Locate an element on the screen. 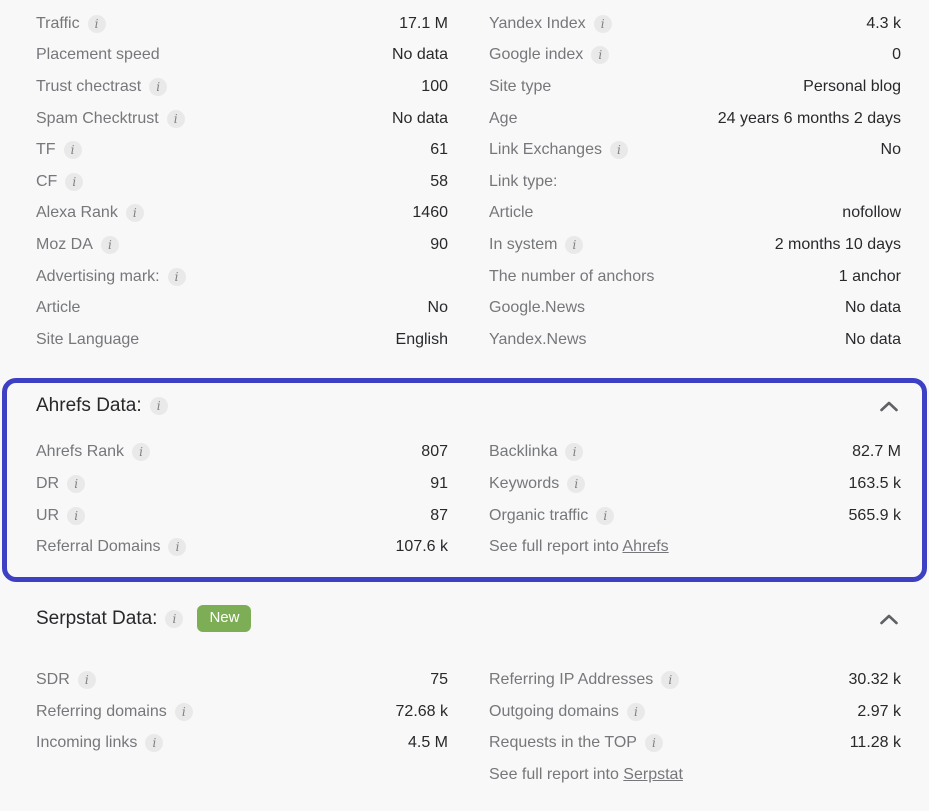  metric-value: nofollow is located at coordinates (871, 213).